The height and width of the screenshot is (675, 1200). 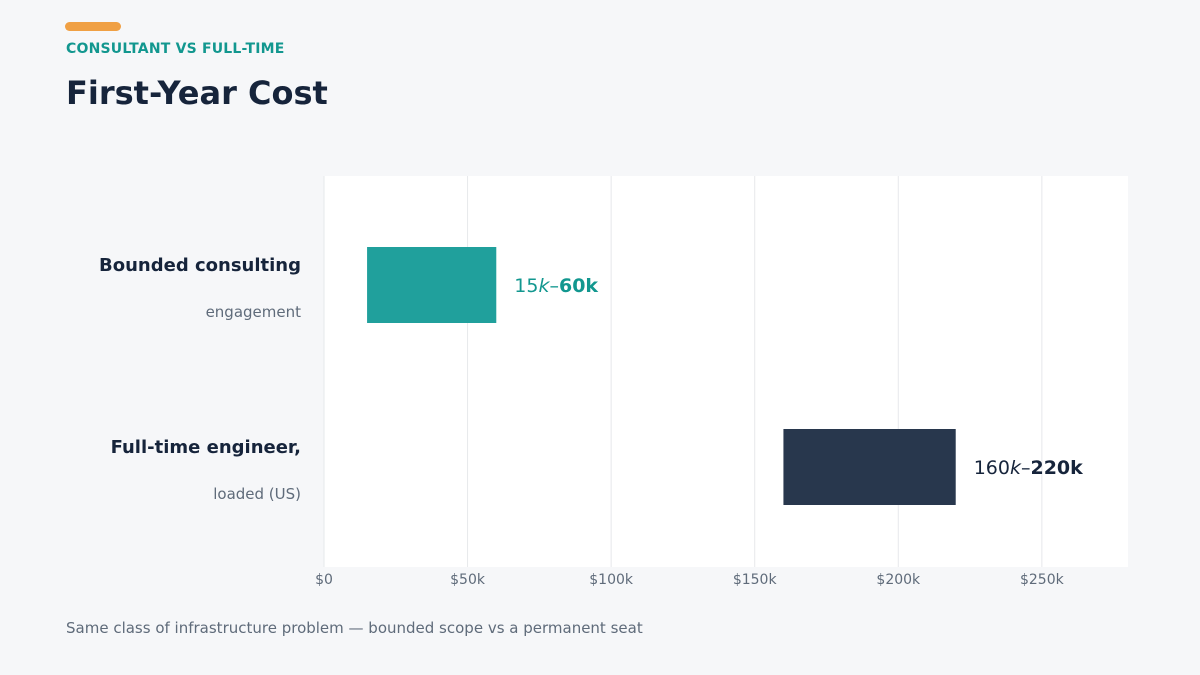 What do you see at coordinates (324, 580) in the screenshot?
I see `x-tick-label: $0` at bounding box center [324, 580].